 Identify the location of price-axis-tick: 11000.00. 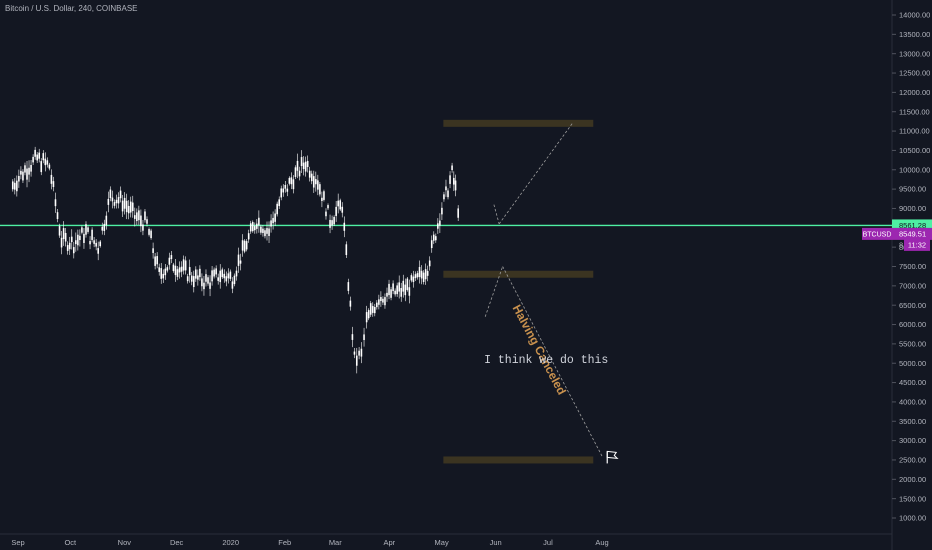
(914, 131).